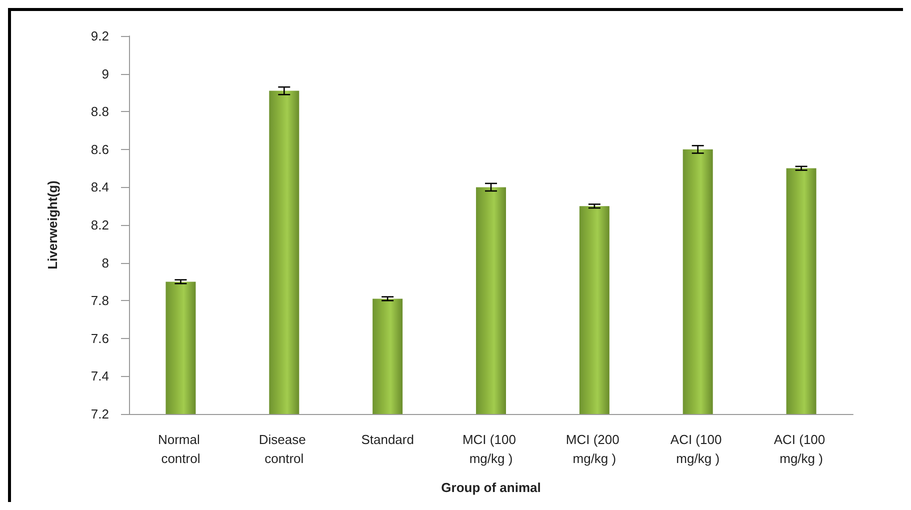  What do you see at coordinates (284, 449) in the screenshot?
I see `x-tick-label: Disease control` at bounding box center [284, 449].